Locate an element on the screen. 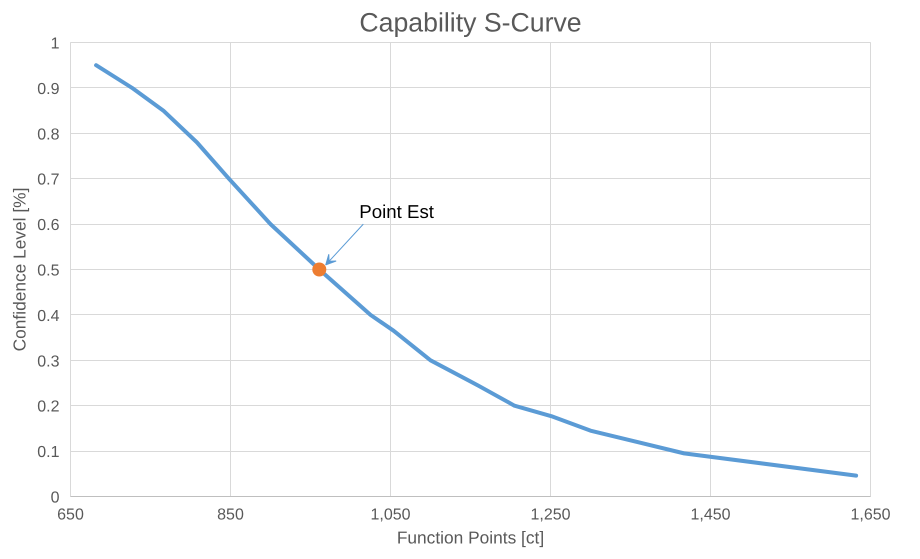 Image resolution: width=920 pixels, height=559 pixels. y-tick-label: 1 is located at coordinates (55, 44).